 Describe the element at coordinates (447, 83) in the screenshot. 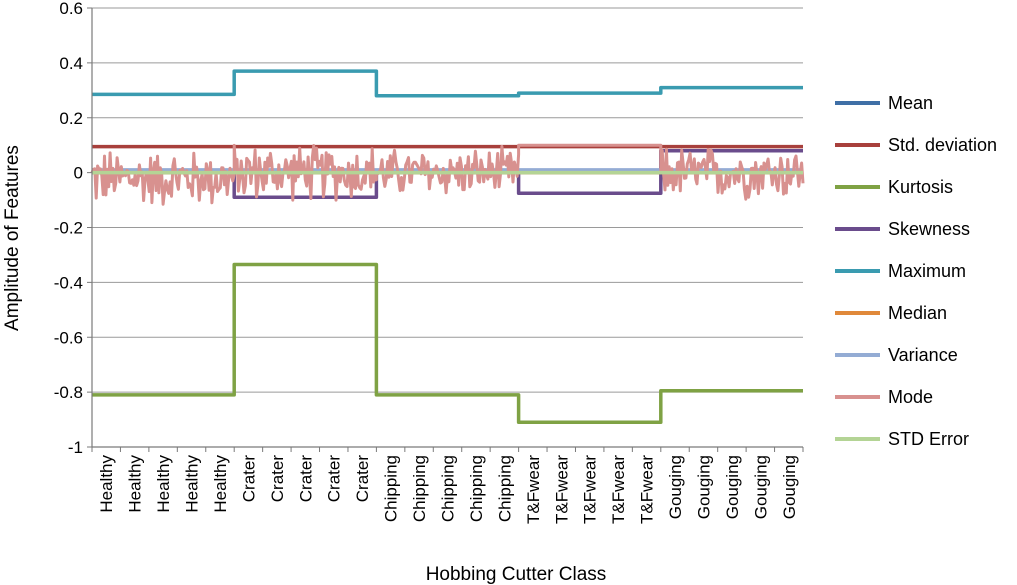

I see `series-line-maximum` at that location.